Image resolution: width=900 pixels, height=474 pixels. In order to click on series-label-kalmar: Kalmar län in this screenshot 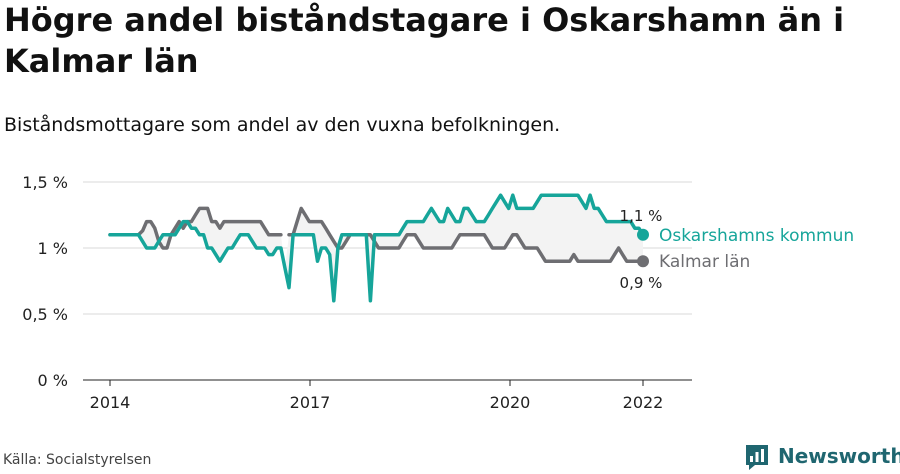, I will do `click(704, 262)`.